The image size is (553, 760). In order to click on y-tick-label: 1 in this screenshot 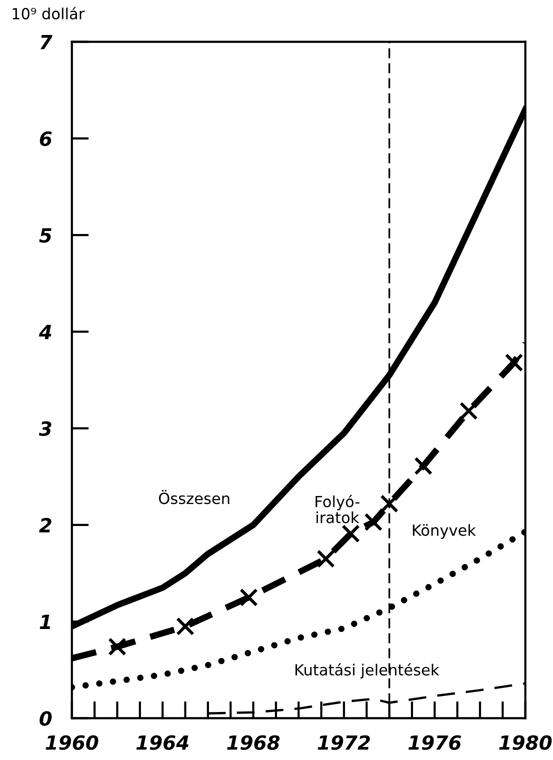, I will do `click(45, 621)`.